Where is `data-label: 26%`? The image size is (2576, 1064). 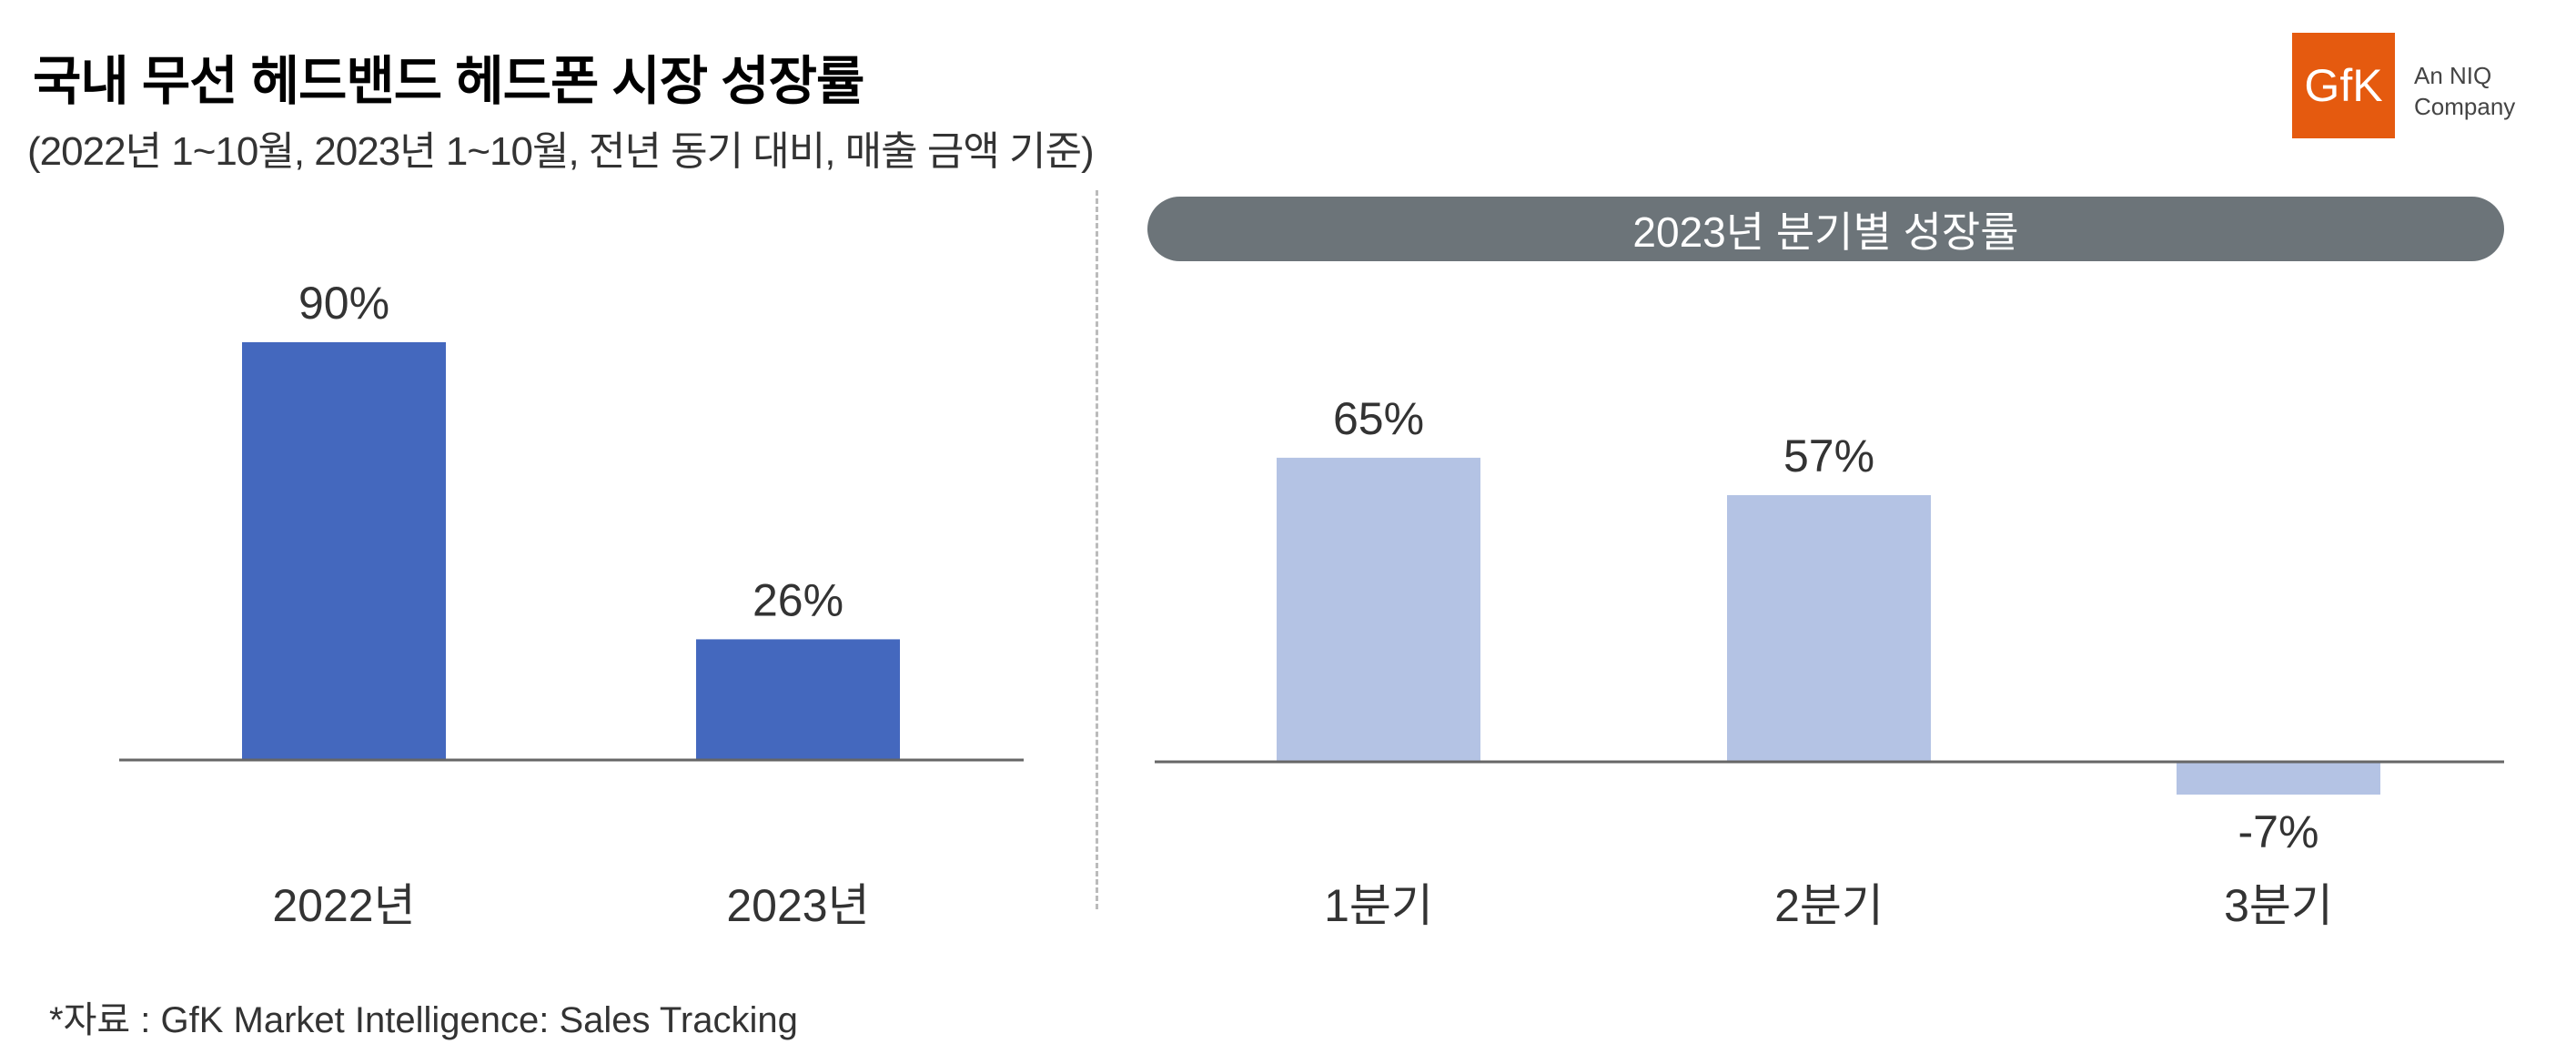
data-label: 26% is located at coordinates (798, 599).